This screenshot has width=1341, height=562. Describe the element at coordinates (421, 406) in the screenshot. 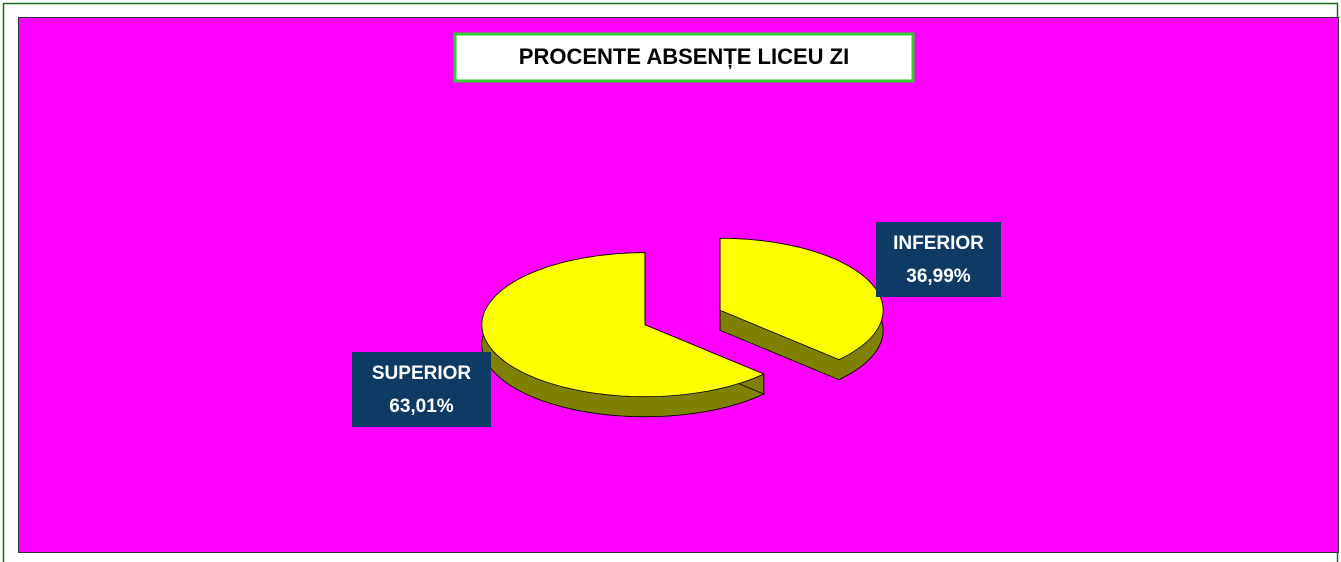

I see `data-label-value: 63,01%` at that location.